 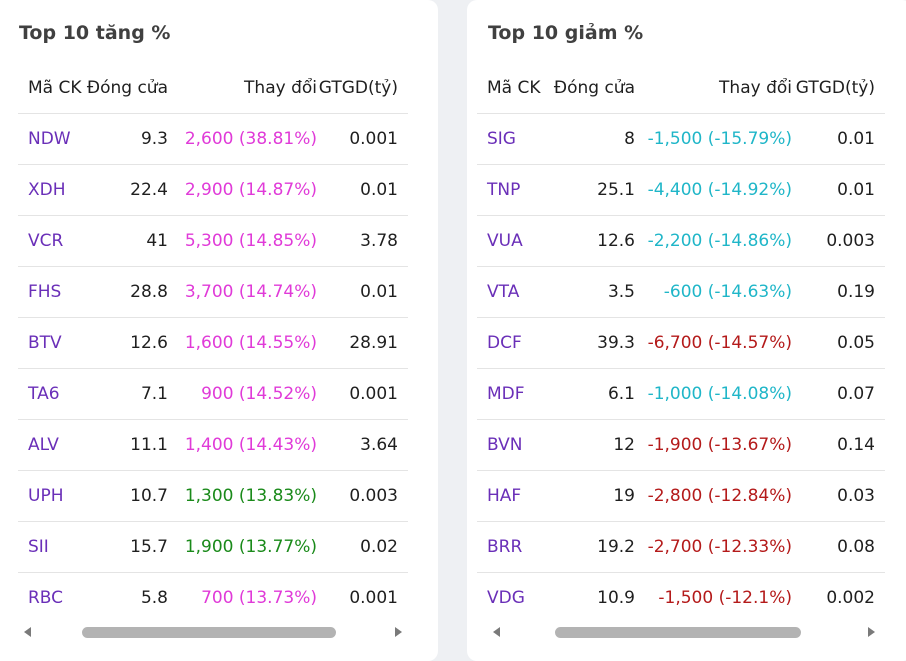 What do you see at coordinates (149, 496) in the screenshot?
I see `close-price: 10.7` at bounding box center [149, 496].